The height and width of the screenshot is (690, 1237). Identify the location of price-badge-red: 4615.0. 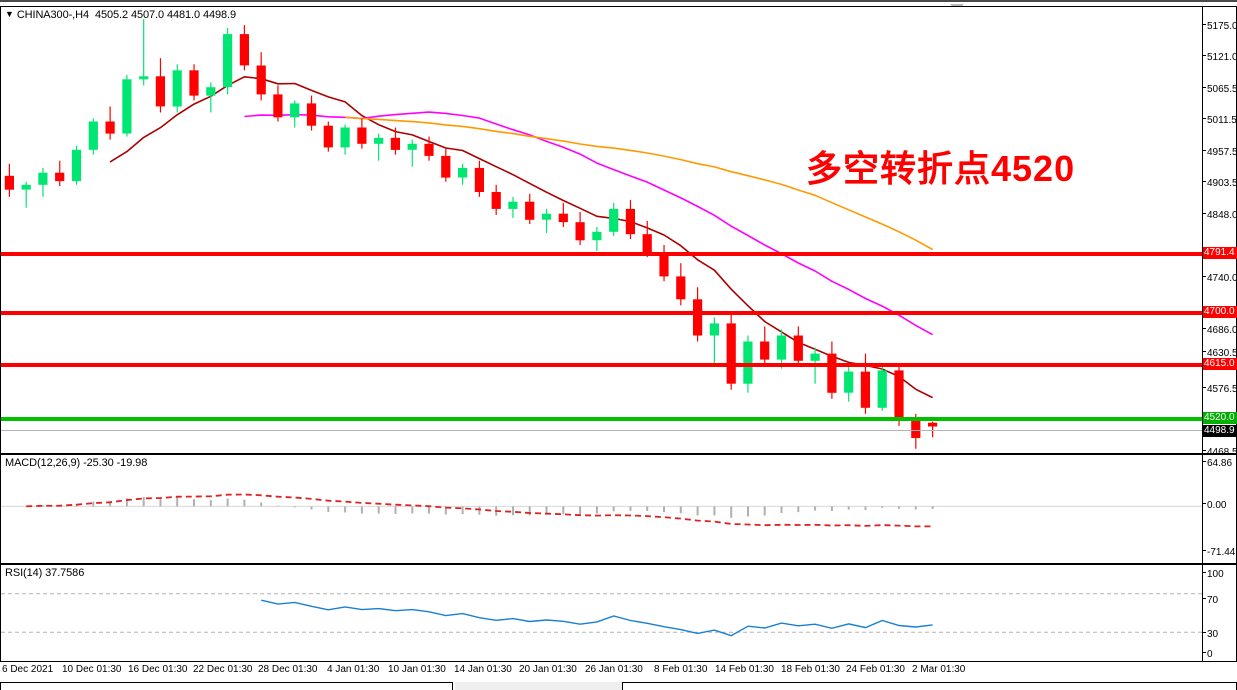
(1220, 364).